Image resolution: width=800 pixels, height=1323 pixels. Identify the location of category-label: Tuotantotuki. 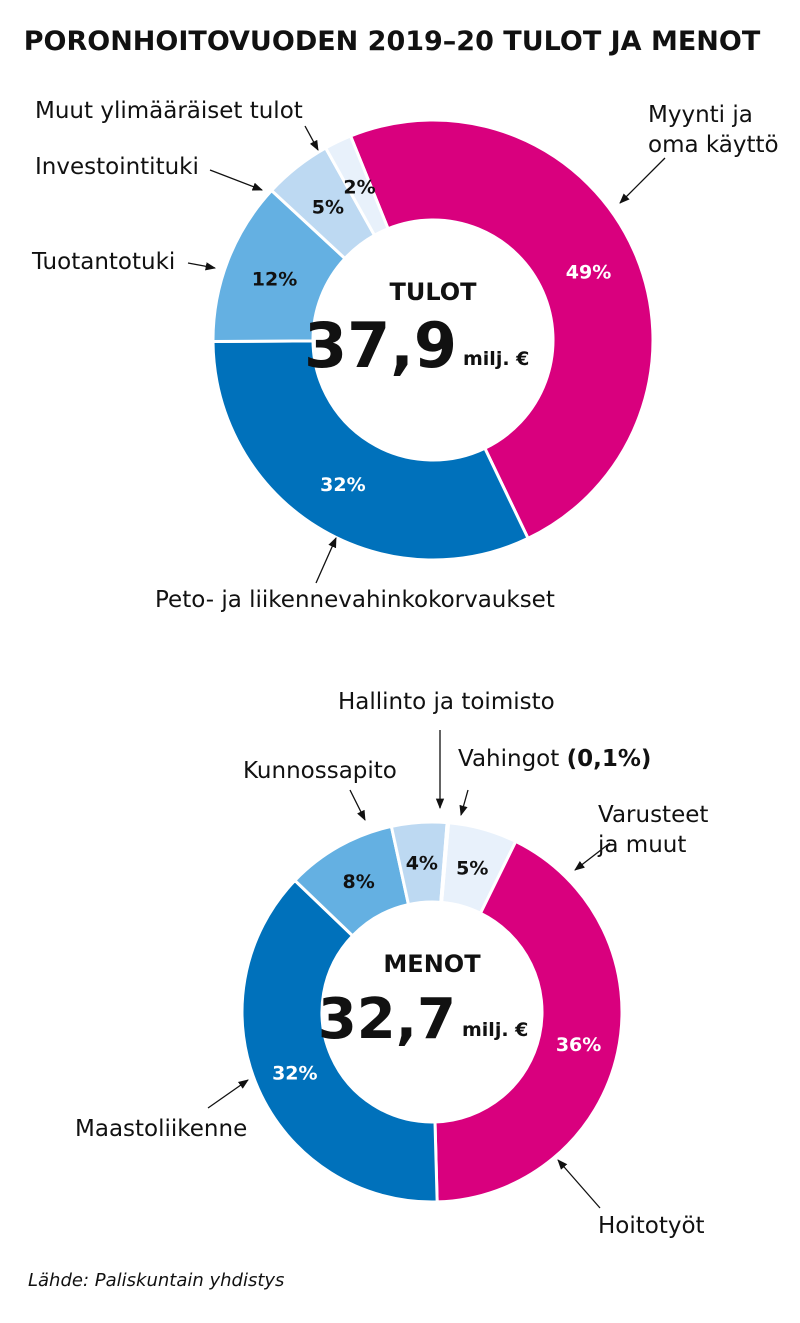
(103, 262).